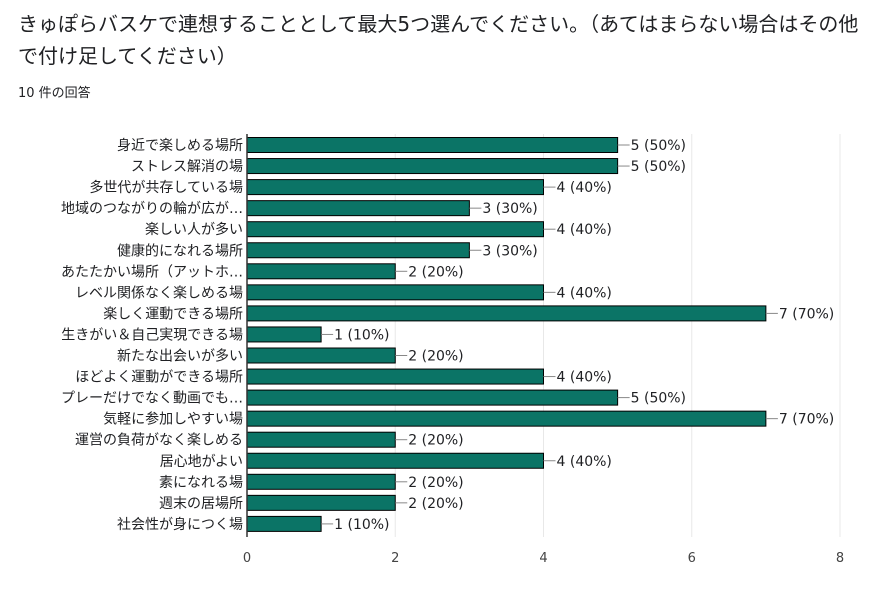  I want to click on x-tick-label: 0, so click(247, 558).